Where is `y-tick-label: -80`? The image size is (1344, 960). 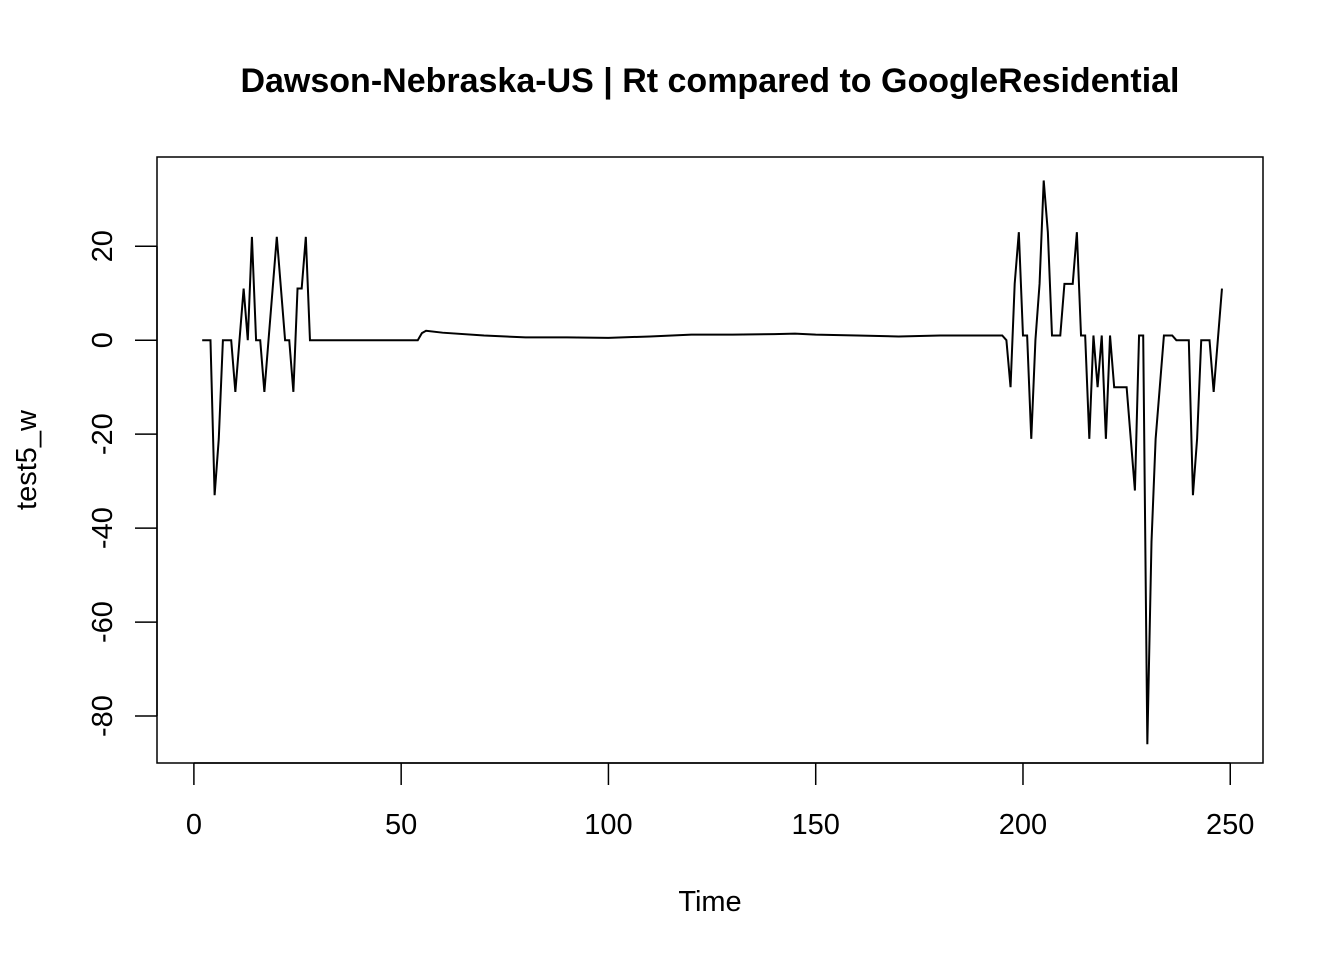 y-tick-label: -80 is located at coordinates (103, 716).